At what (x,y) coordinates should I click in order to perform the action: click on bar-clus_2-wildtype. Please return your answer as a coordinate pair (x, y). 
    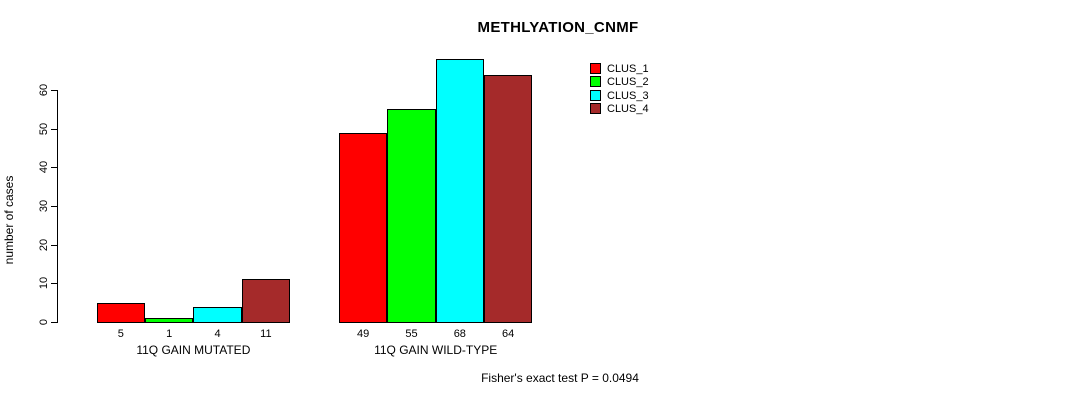
    Looking at the image, I should click on (411, 216).